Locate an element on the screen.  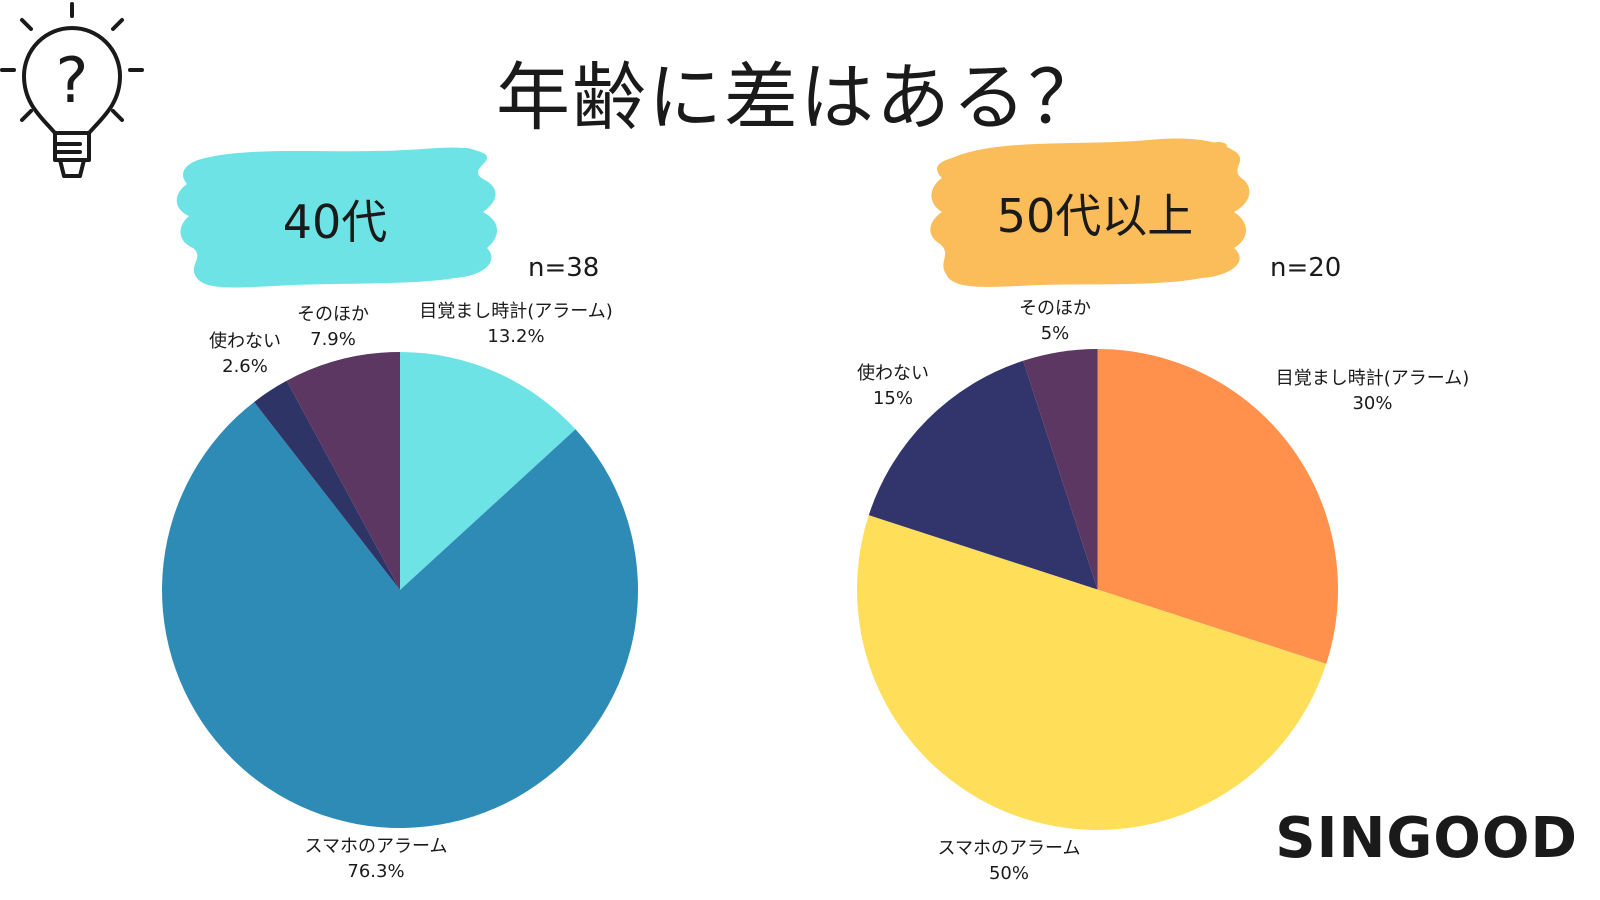
slice-label: 目覚まし時計(アラーム) 30% is located at coordinates (1372, 391).